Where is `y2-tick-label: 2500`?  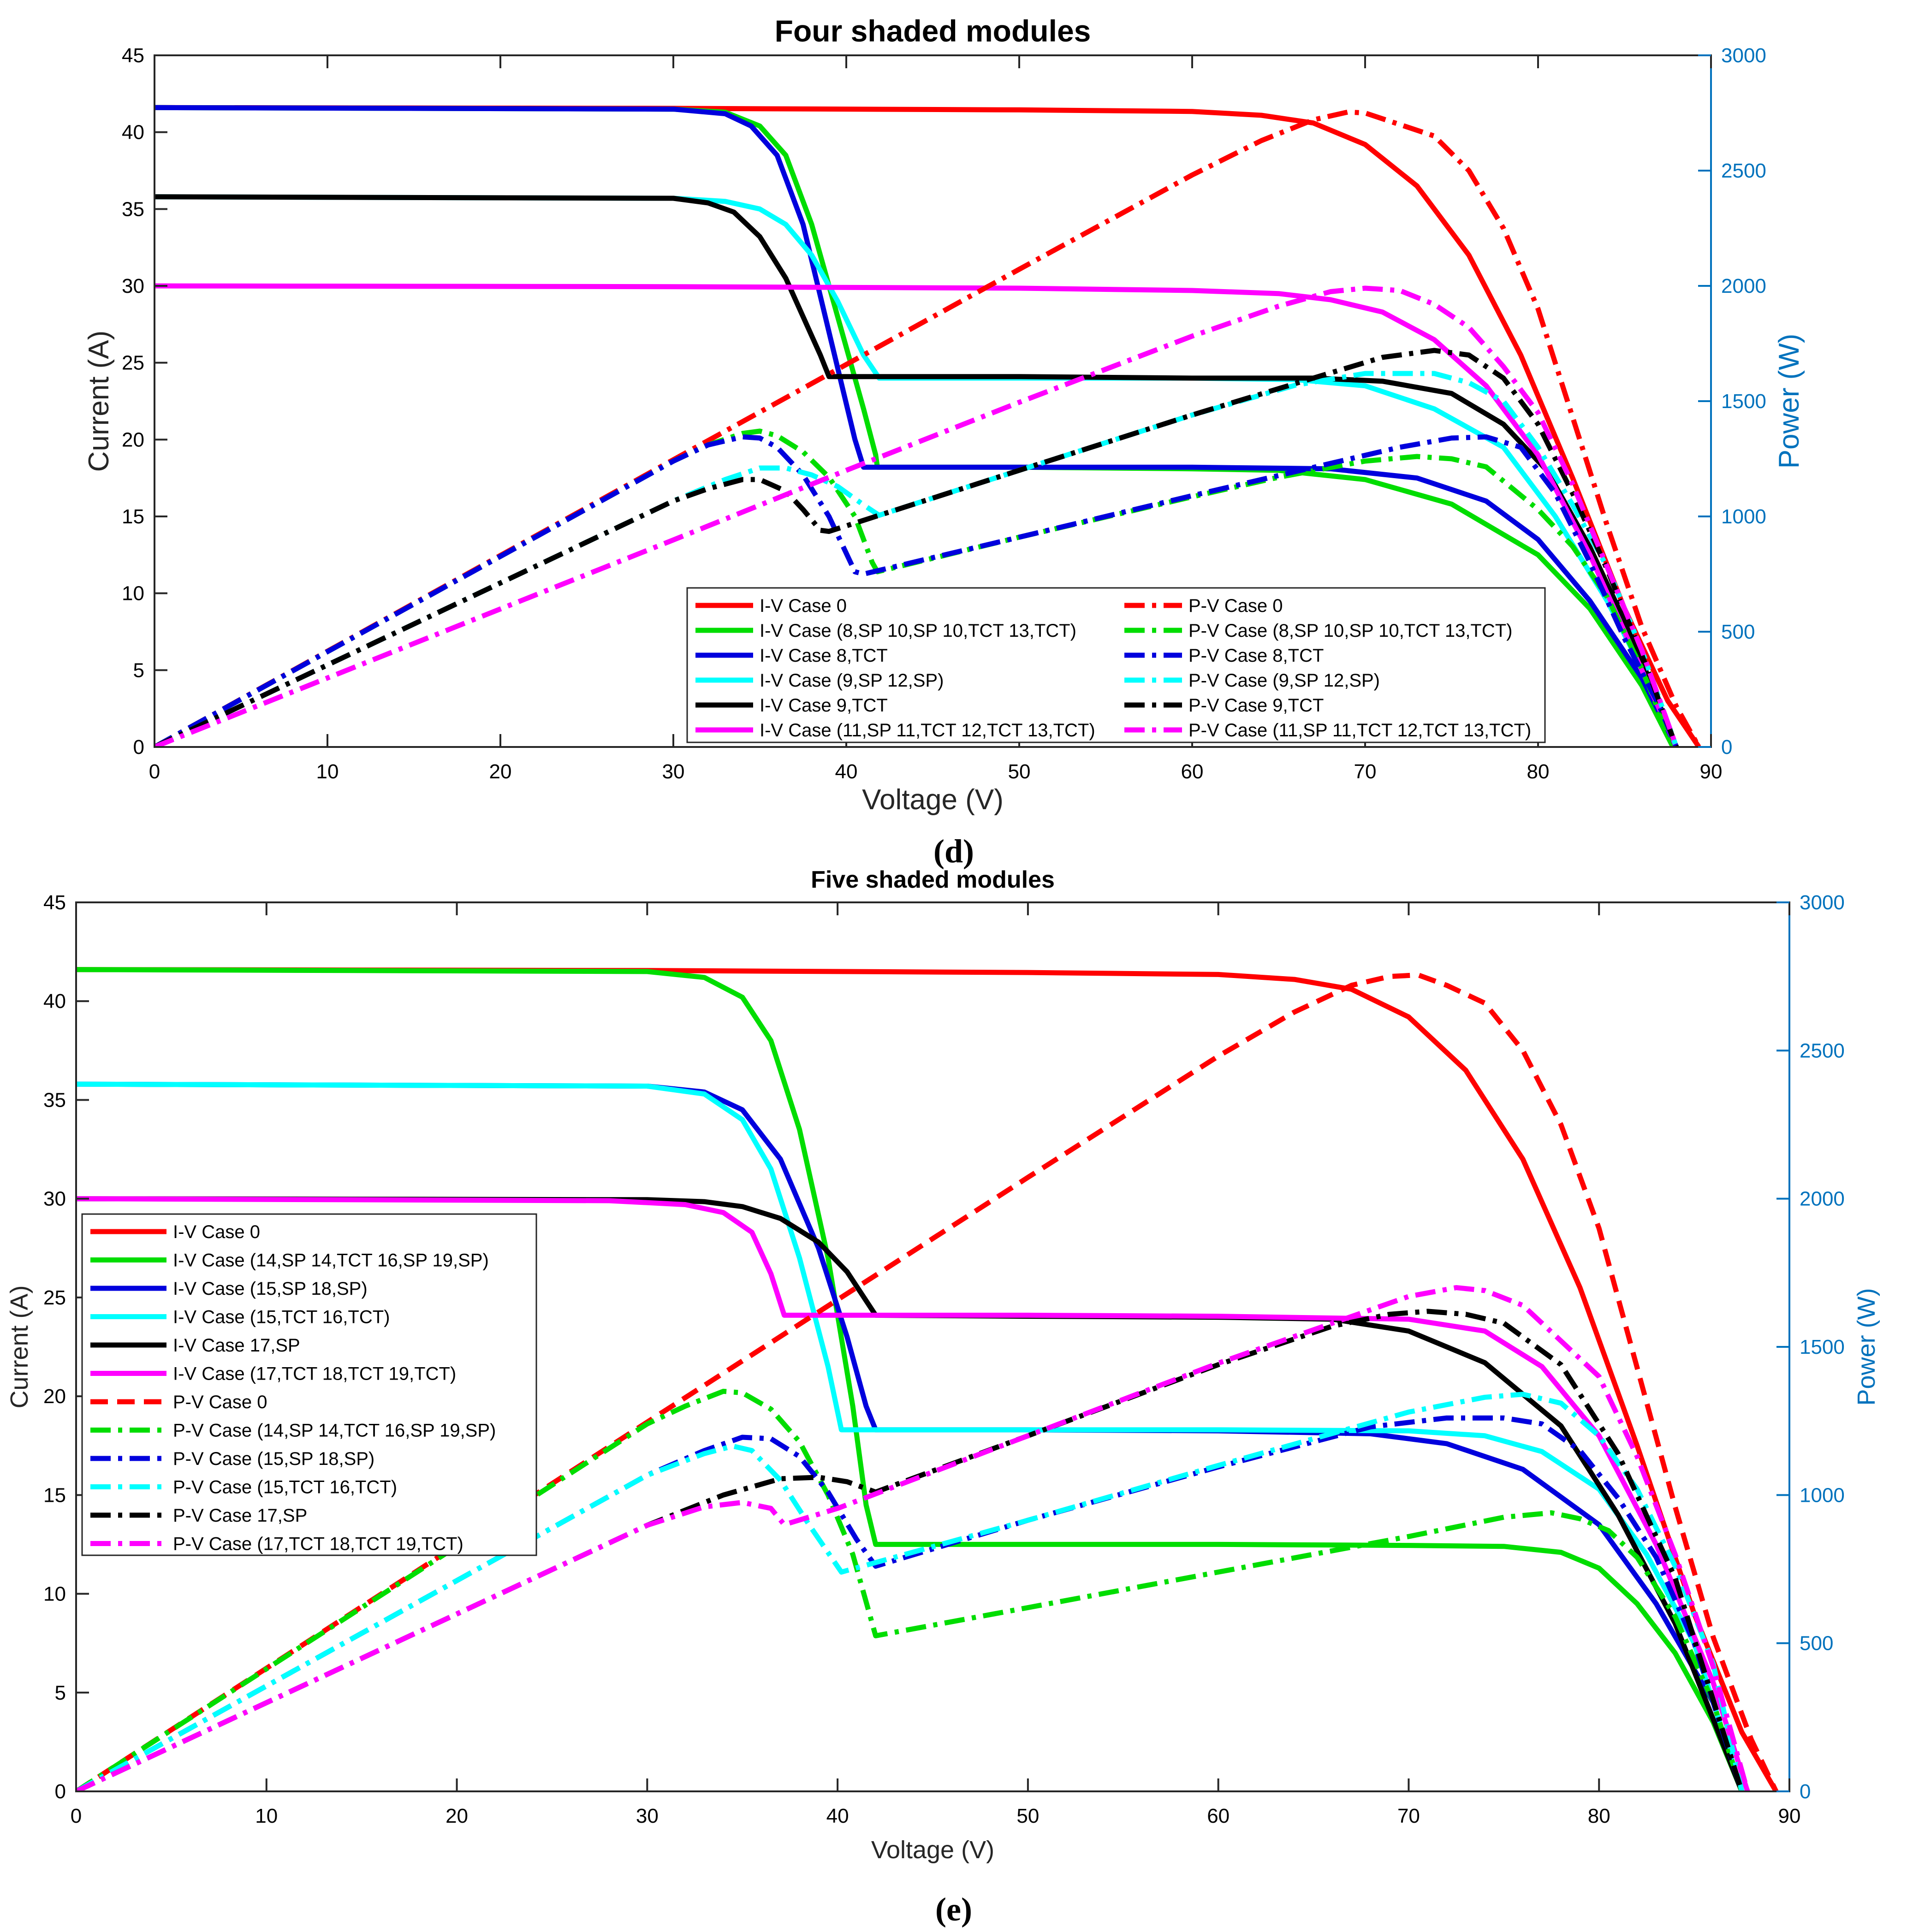
y2-tick-label: 2500 is located at coordinates (1822, 1050).